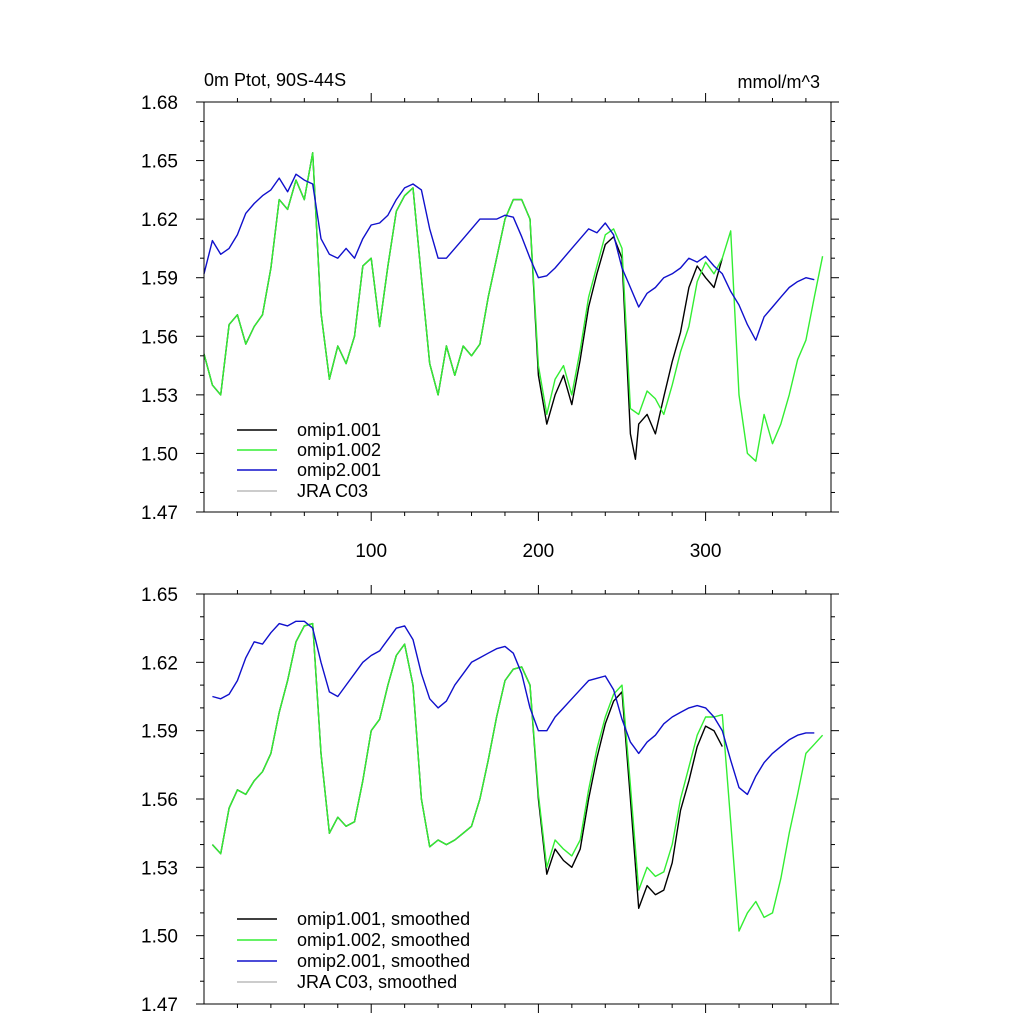 This screenshot has height=1024, width=1024. What do you see at coordinates (339, 470) in the screenshot?
I see `legend-label-omip2-001: omip2.001` at bounding box center [339, 470].